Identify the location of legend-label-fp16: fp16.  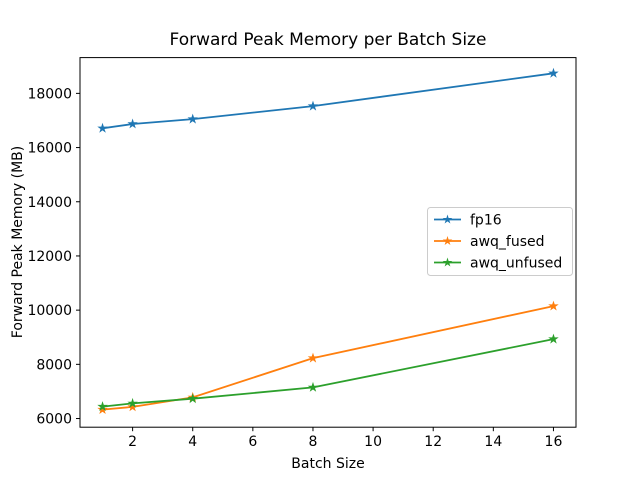
(486, 221).